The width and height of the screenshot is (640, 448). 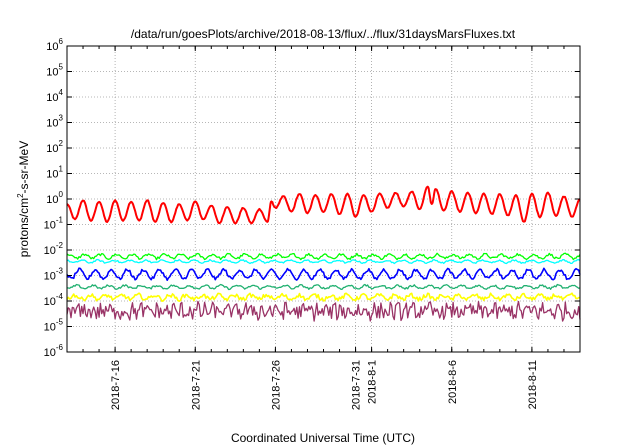 What do you see at coordinates (323, 438) in the screenshot?
I see `x-axis-label: Coordinated Universal Time (UTC)` at bounding box center [323, 438].